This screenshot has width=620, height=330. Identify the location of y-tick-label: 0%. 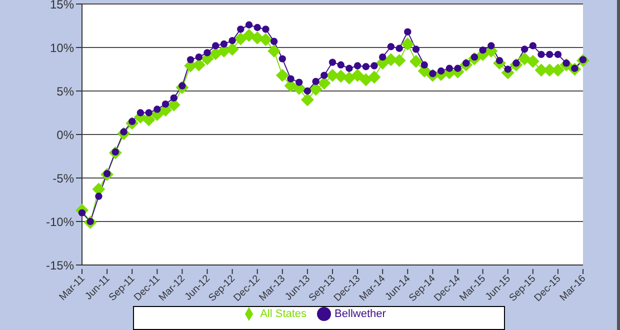
(65, 135).